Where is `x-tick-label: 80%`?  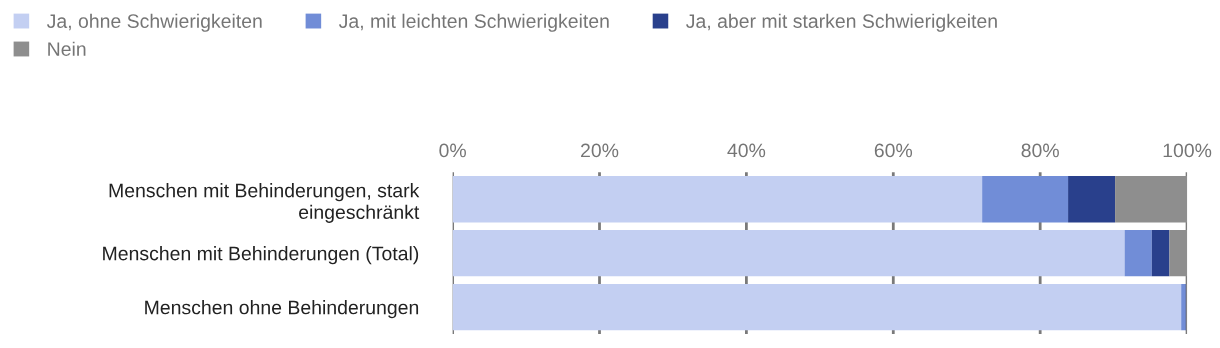
x-tick-label: 80% is located at coordinates (1040, 150).